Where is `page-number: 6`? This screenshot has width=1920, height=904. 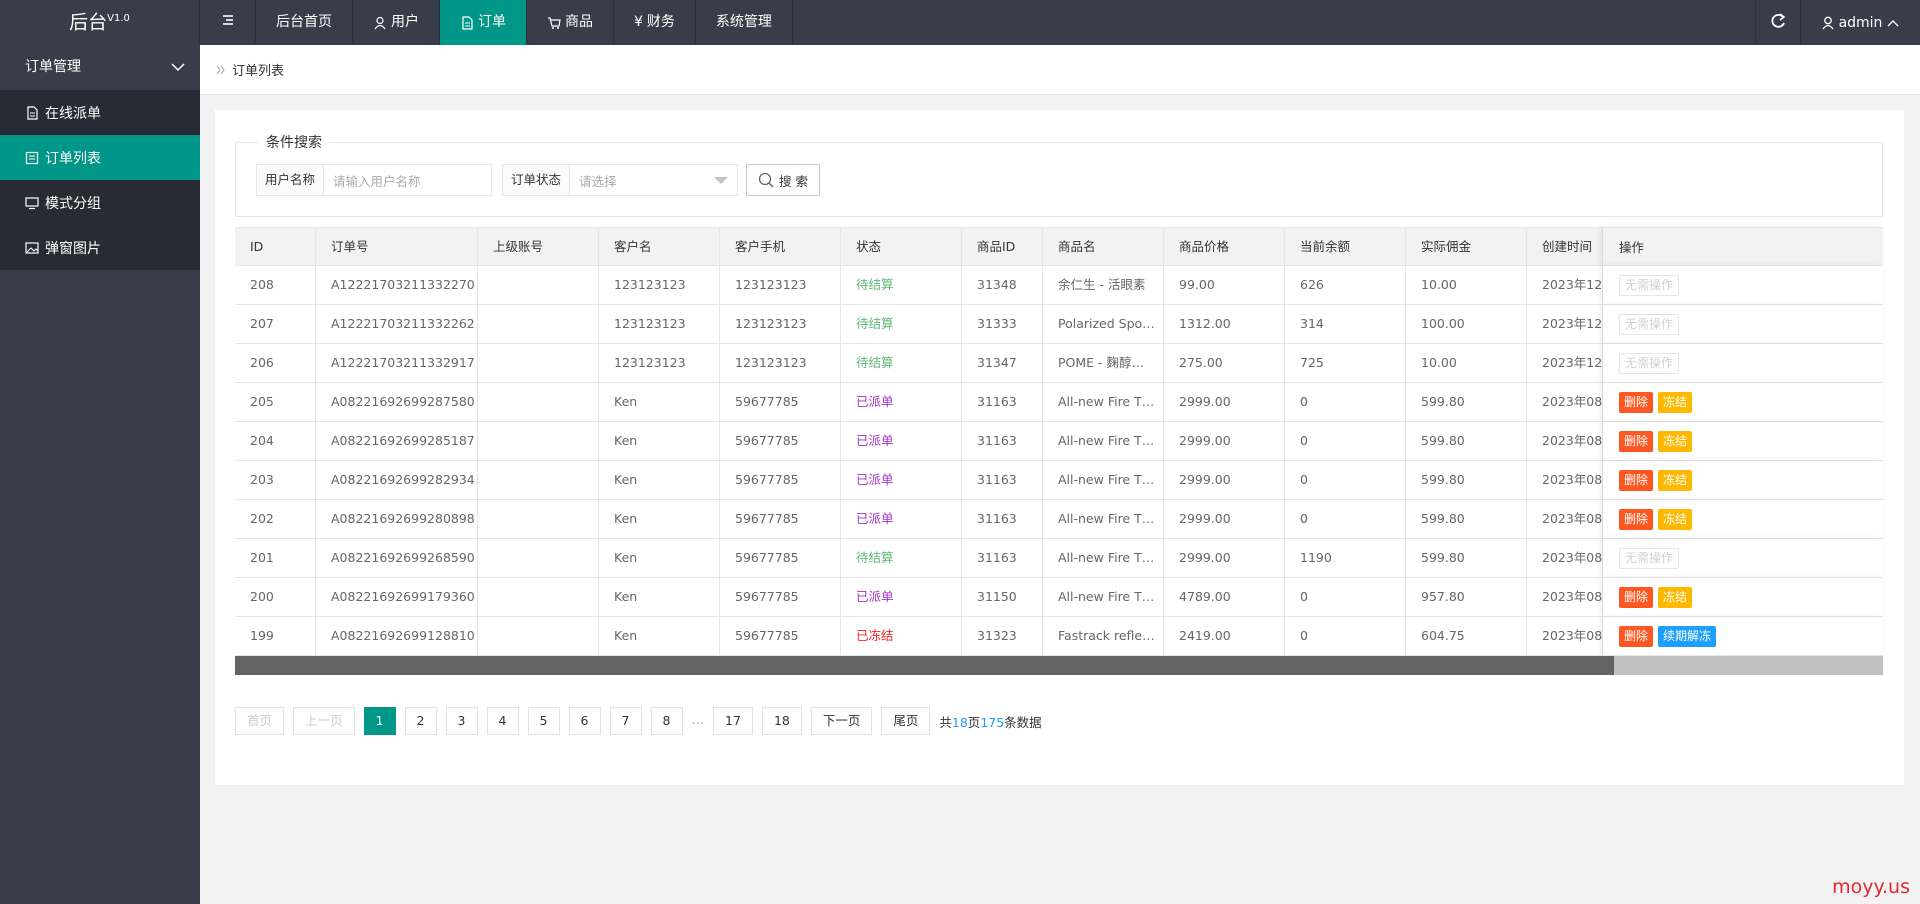
page-number: 6 is located at coordinates (584, 721).